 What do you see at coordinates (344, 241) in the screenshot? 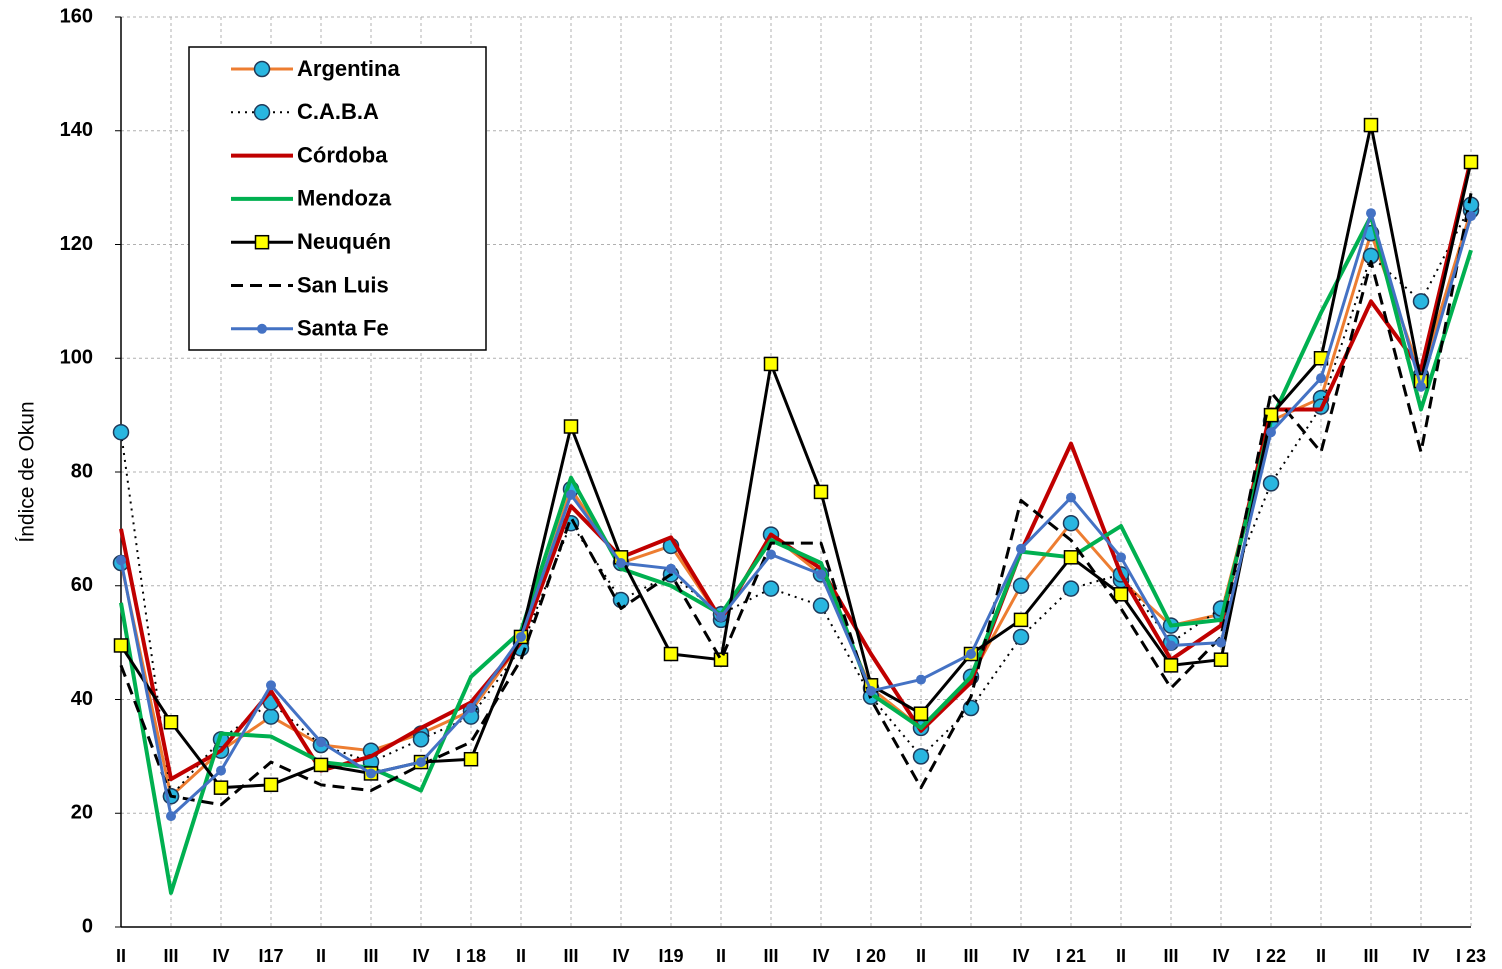
I see `legend-label: Neuquén` at bounding box center [344, 241].